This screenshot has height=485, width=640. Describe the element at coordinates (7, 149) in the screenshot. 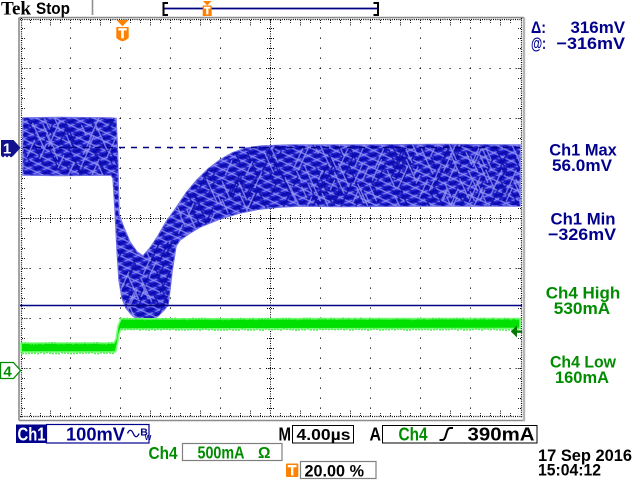

I see `svg-text: 1` at that location.